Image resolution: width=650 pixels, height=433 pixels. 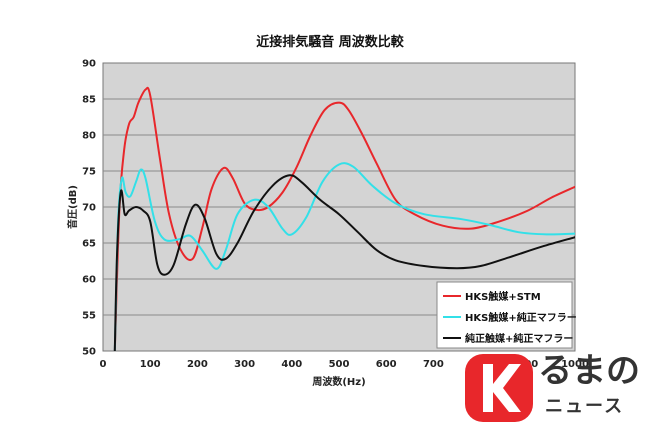 What do you see at coordinates (89, 352) in the screenshot?
I see `y-tick-label: 50` at bounding box center [89, 352].